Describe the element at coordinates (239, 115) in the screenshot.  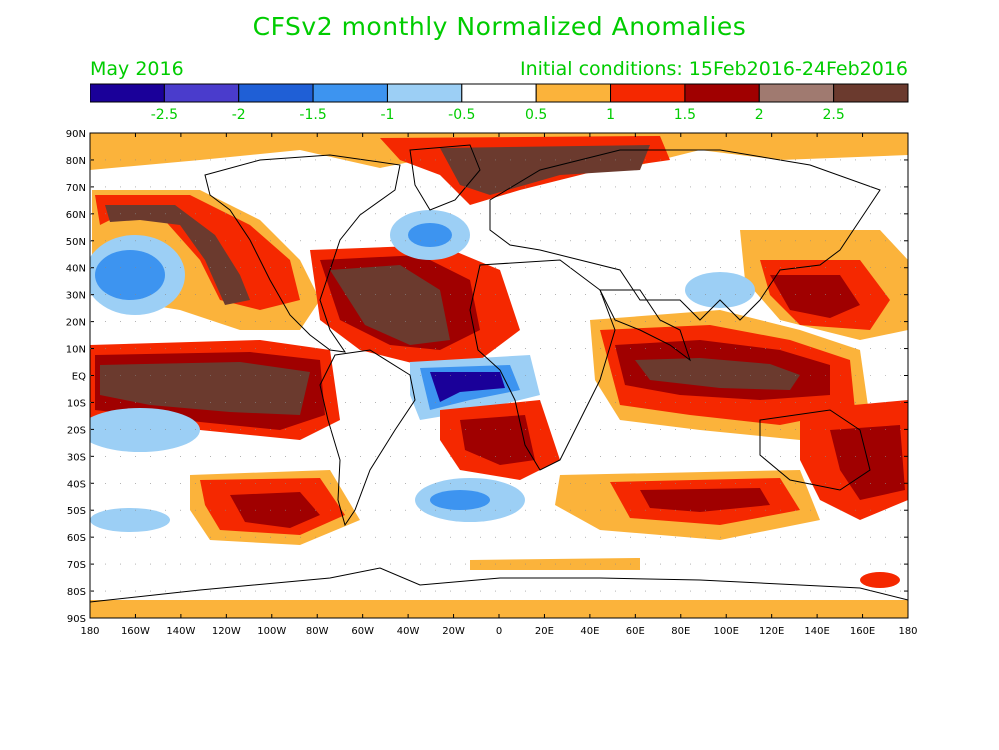
I see `legend-label: -2` at that location.